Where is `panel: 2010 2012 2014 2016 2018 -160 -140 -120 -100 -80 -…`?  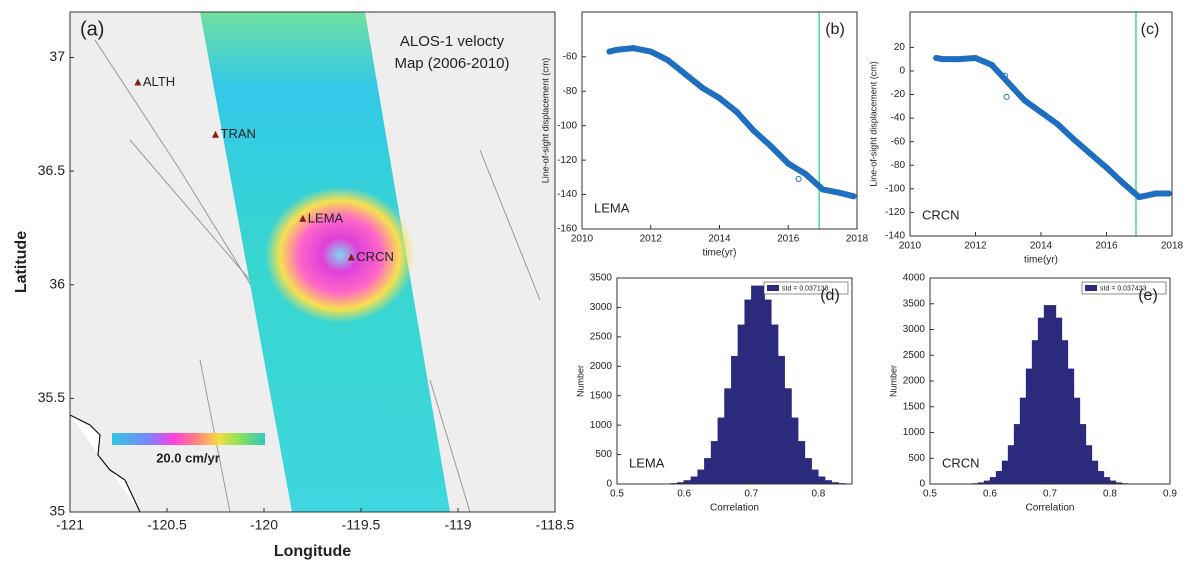 panel: 2010 2012 2014 2016 2018 -160 -140 -120 -100 -80 -… is located at coordinates (704, 135).